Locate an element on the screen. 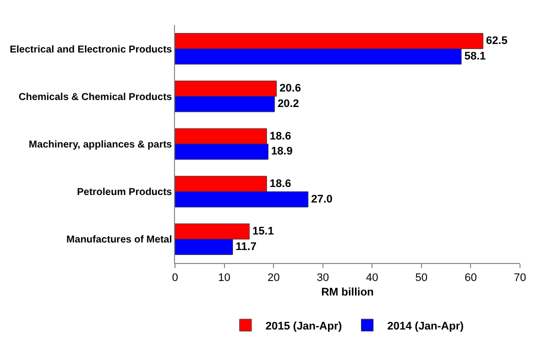  data-label: 15.1 is located at coordinates (263, 231).